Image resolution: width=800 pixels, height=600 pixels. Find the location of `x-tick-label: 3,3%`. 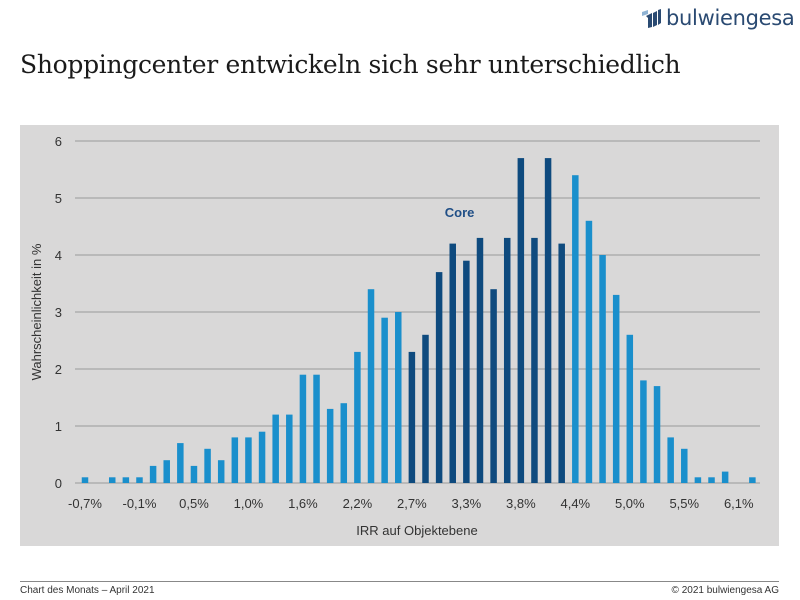

x-tick-label: 3,3% is located at coordinates (467, 503).